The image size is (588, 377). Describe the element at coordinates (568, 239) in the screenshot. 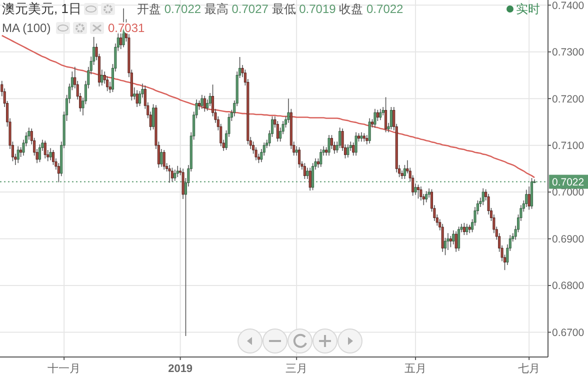

I see `y-tick-label: 0.6900` at that location.